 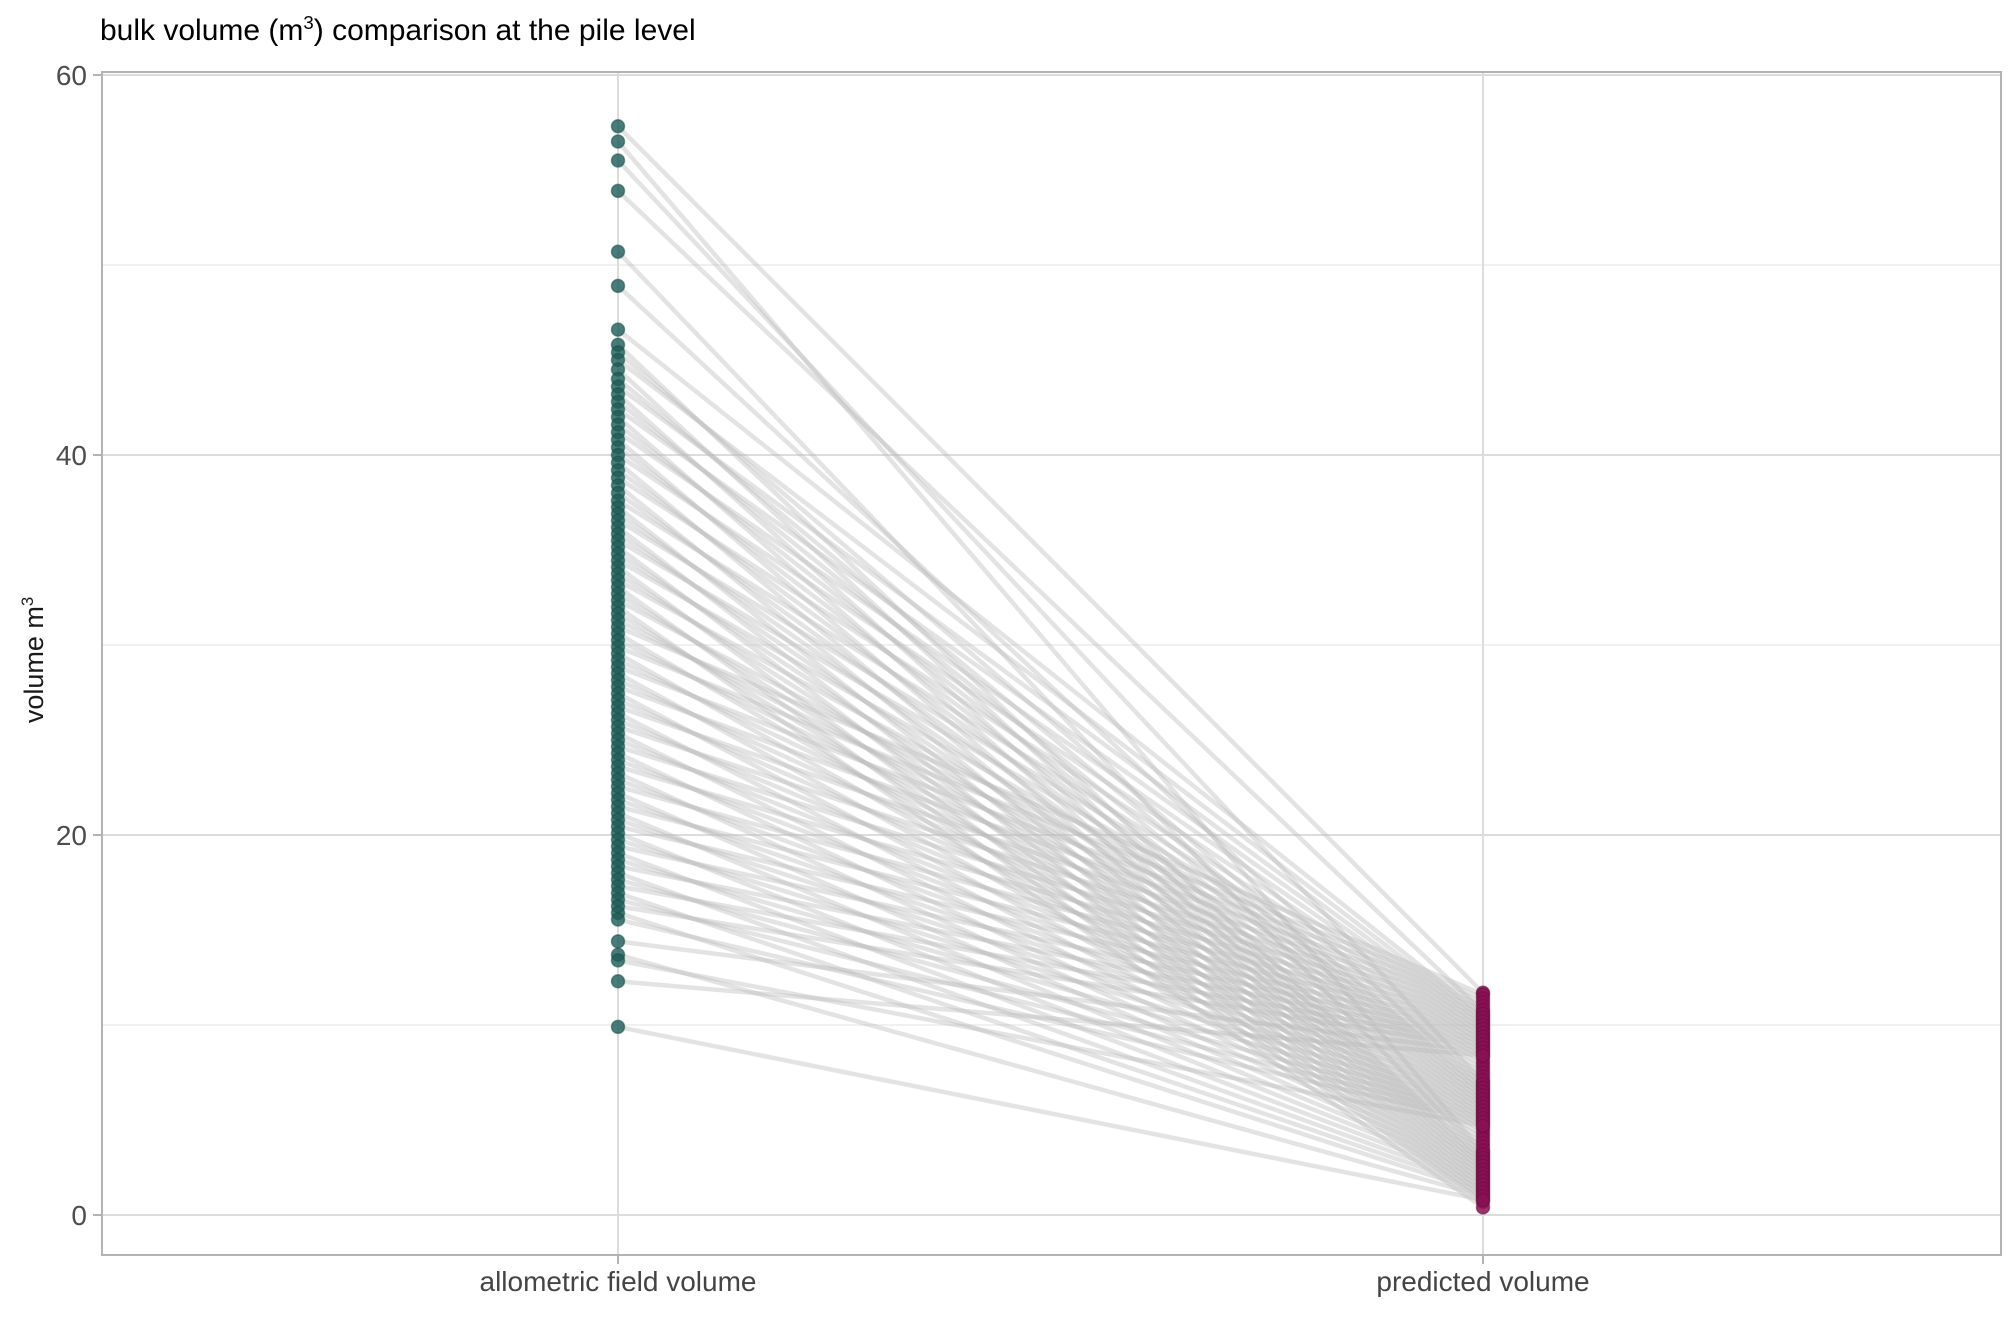 What do you see at coordinates (34, 665) in the screenshot?
I see `y-axis-title-text: volume m` at bounding box center [34, 665].